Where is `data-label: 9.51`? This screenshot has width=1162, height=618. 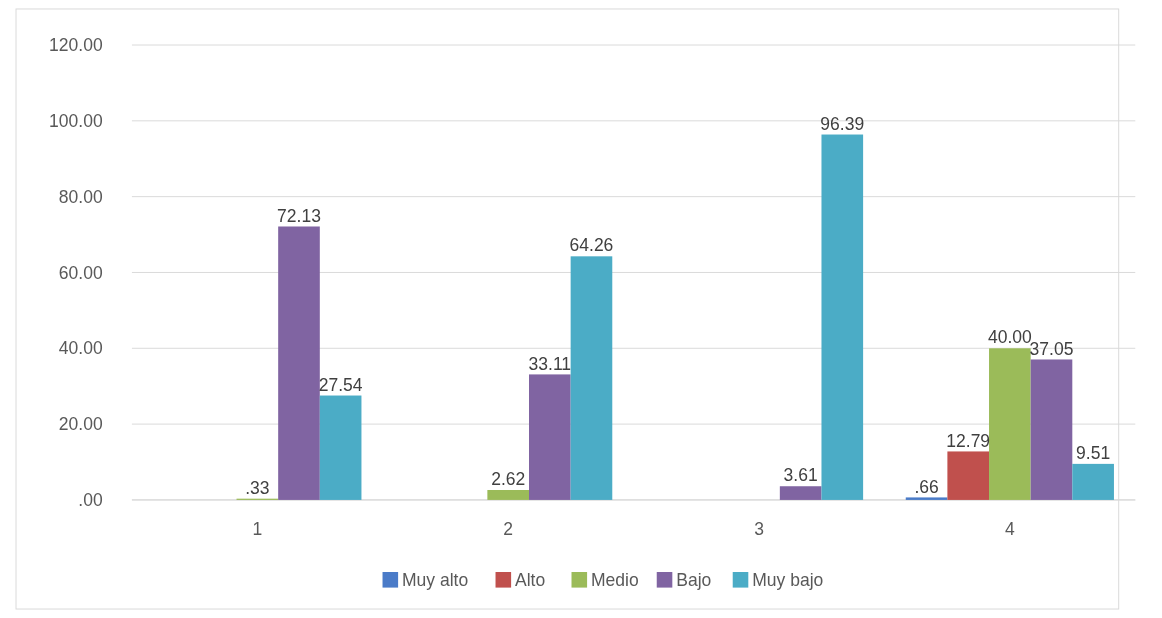
data-label: 9.51 is located at coordinates (1093, 453).